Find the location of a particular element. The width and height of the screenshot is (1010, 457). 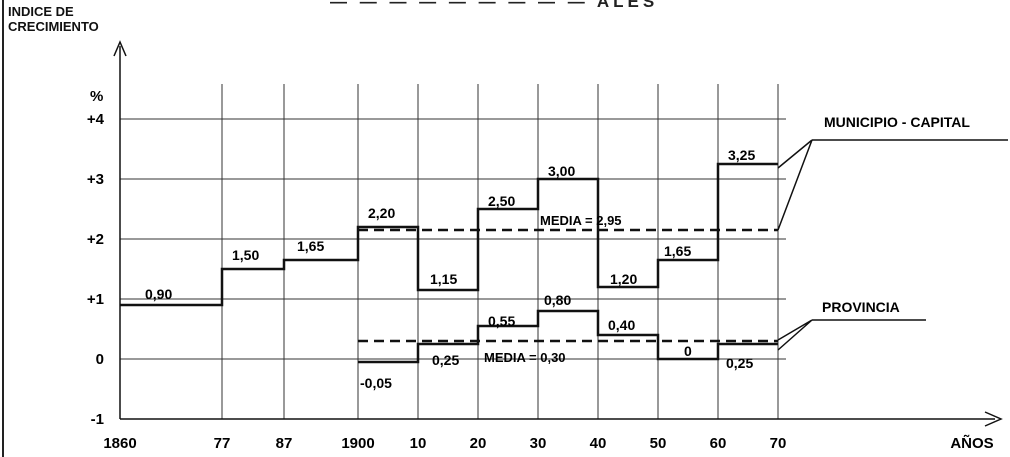

x-tick-label: 40 is located at coordinates (598, 443).